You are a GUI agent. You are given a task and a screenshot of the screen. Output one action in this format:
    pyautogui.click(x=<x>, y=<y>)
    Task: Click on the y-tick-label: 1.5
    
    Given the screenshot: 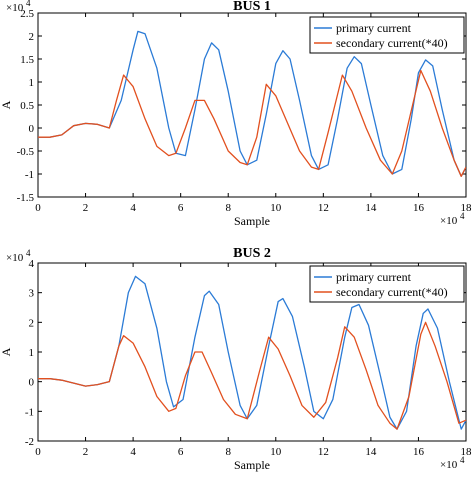 What is the action you would take?
    pyautogui.click(x=27, y=60)
    